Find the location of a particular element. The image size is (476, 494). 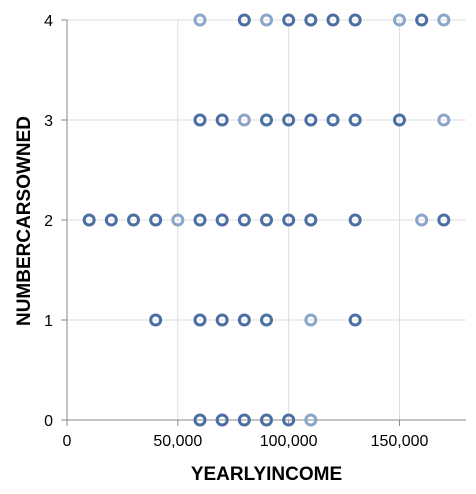

x-tick-label: 0 is located at coordinates (67, 441).